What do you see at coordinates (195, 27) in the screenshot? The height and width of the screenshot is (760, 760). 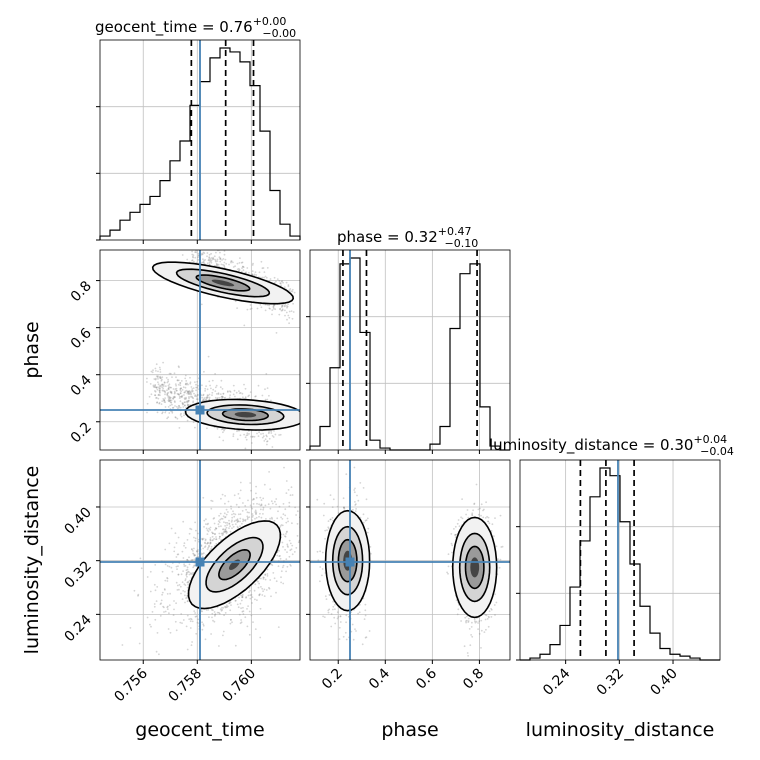 I see `title-geocent-time: geocent_time = 0.76+0.00 −0.00` at bounding box center [195, 27].